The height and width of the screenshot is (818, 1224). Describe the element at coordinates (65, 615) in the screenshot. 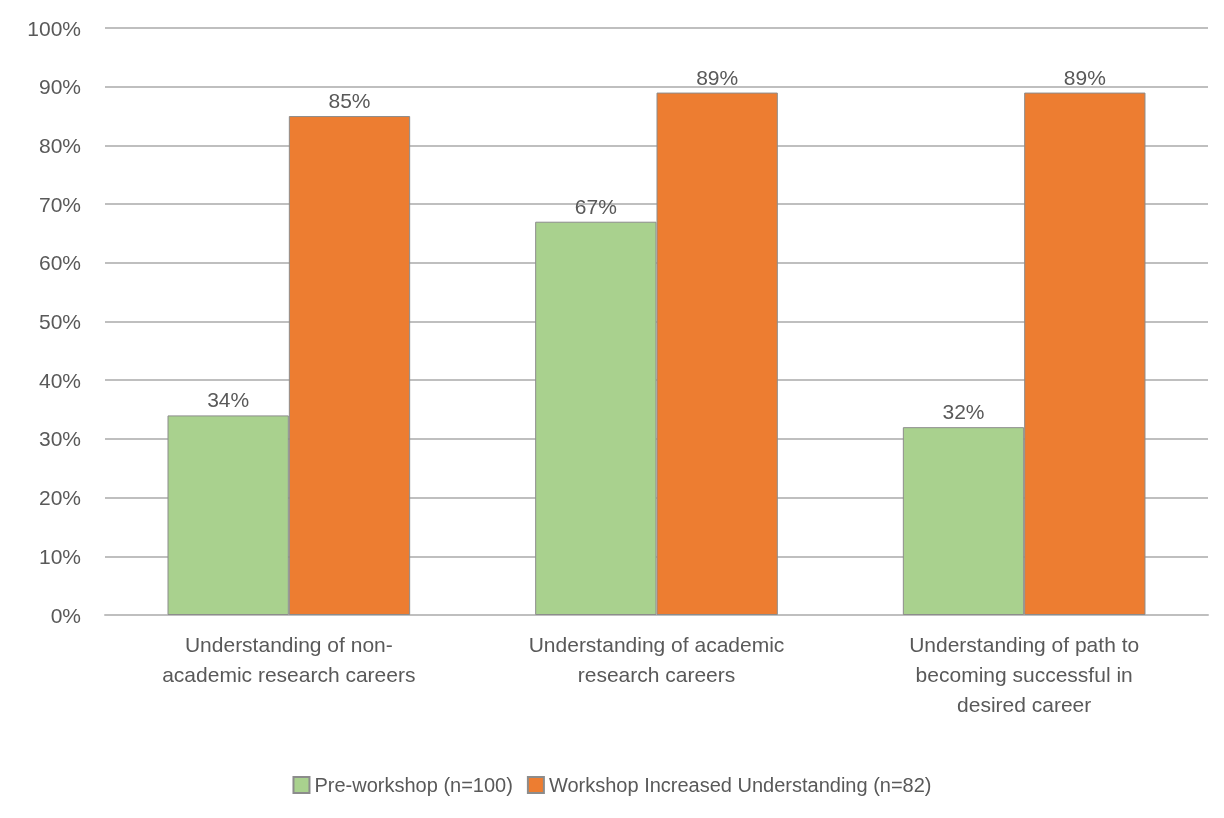

I see `y-tick-label: 0%` at that location.